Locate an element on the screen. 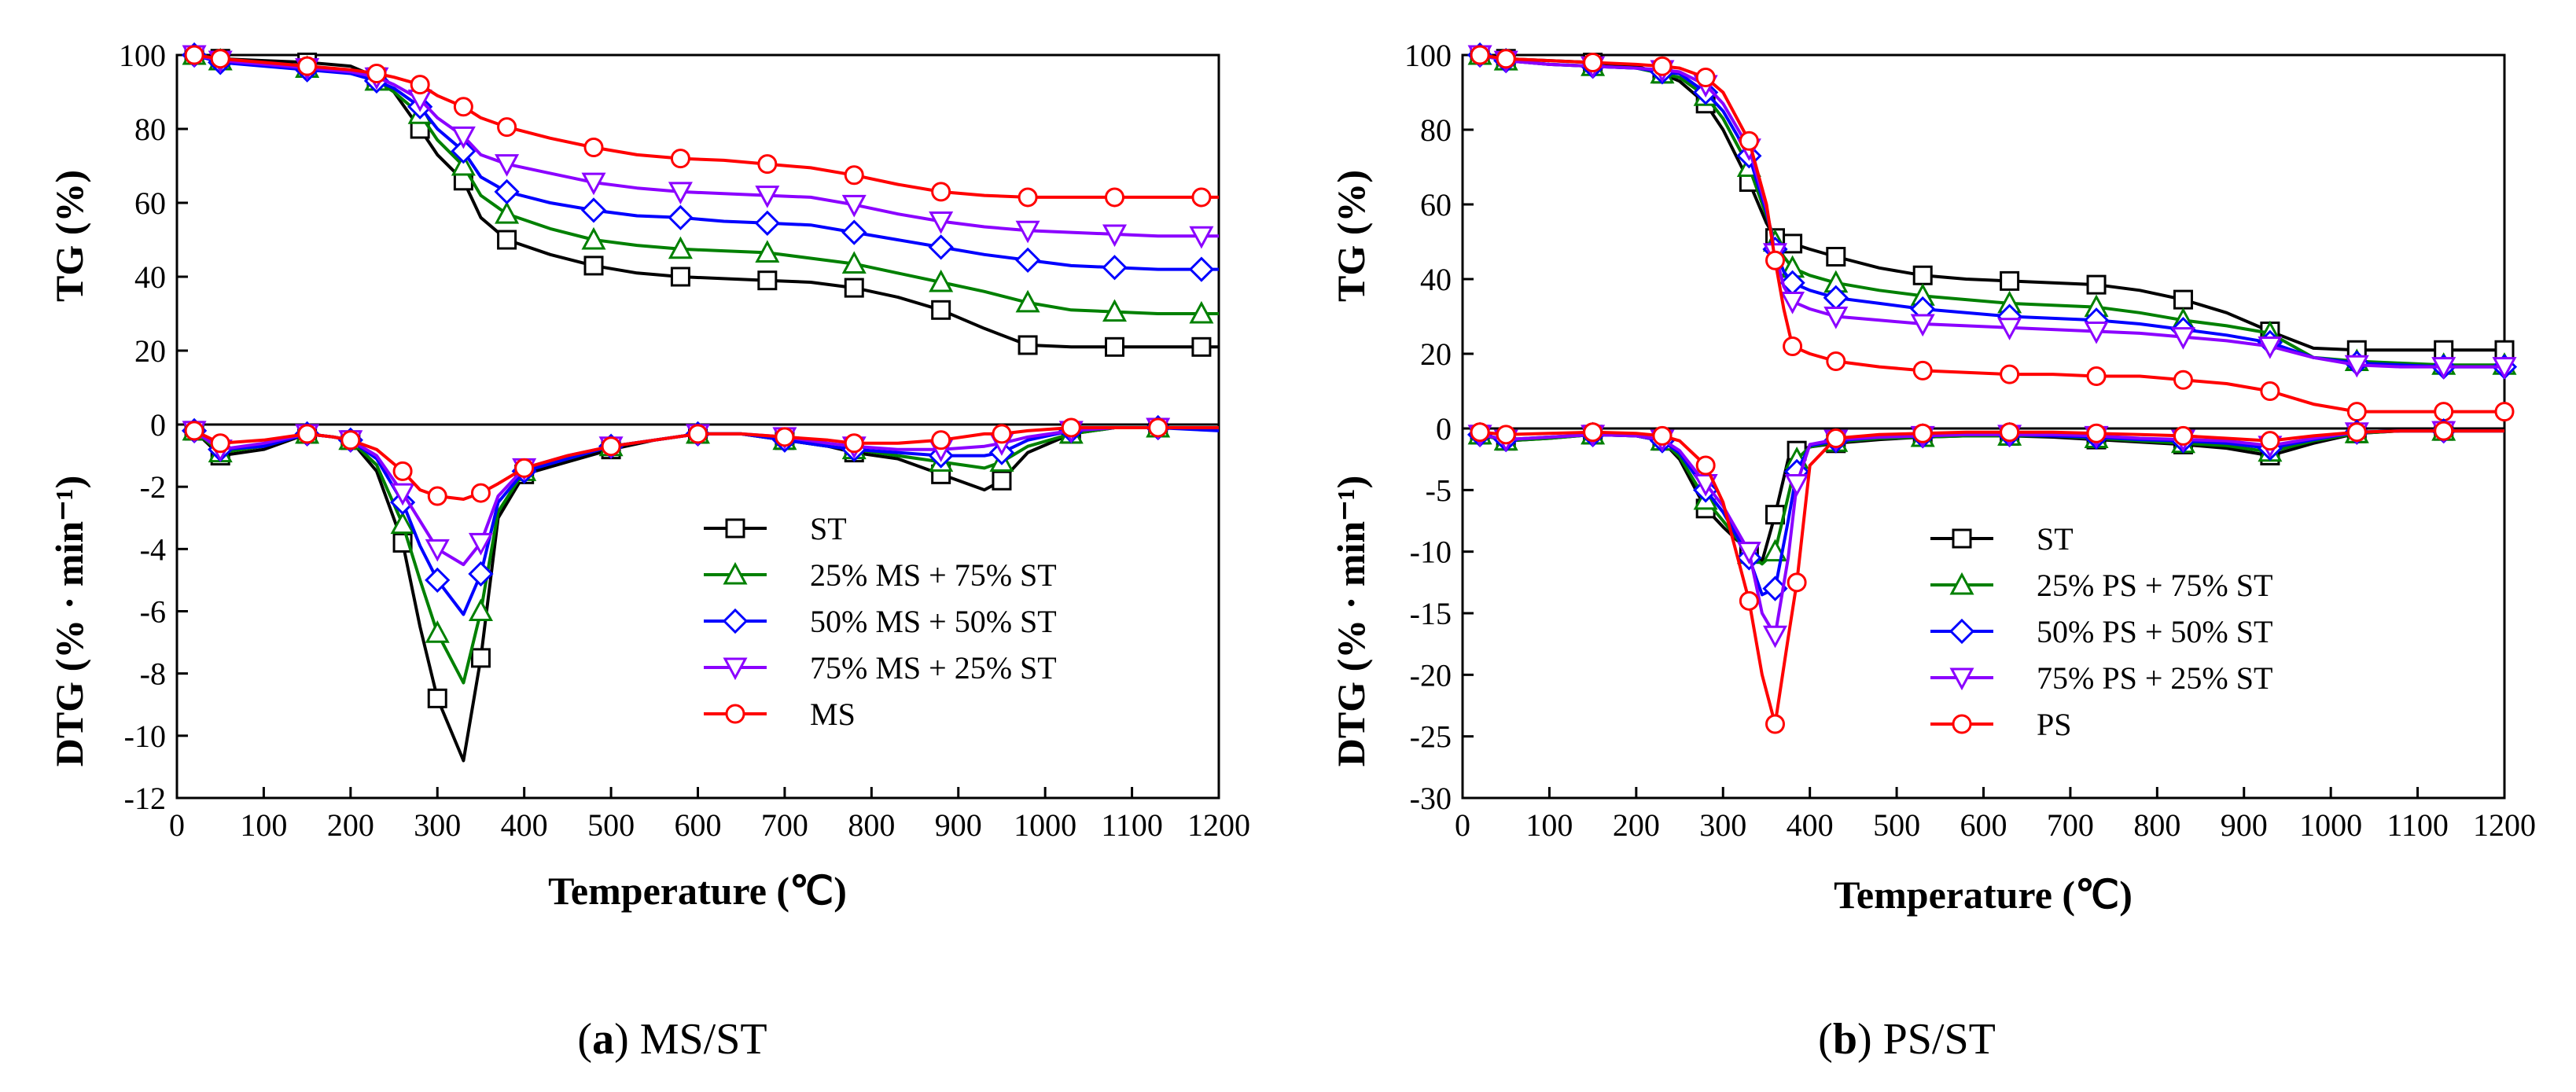  tg-y-tick-label: 20 is located at coordinates (1436, 354).